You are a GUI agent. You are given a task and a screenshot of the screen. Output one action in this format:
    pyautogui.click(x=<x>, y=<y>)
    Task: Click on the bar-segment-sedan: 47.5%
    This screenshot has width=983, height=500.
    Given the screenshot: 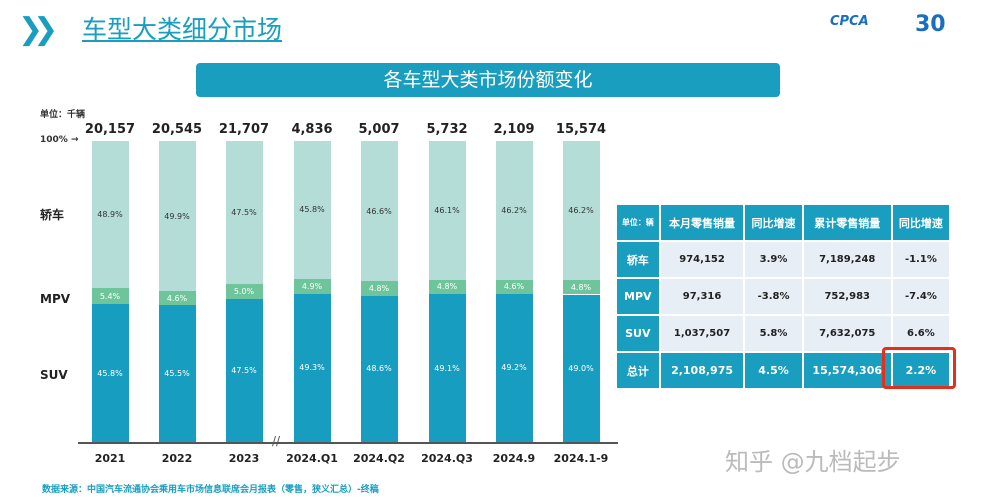 What is the action you would take?
    pyautogui.click(x=244, y=212)
    